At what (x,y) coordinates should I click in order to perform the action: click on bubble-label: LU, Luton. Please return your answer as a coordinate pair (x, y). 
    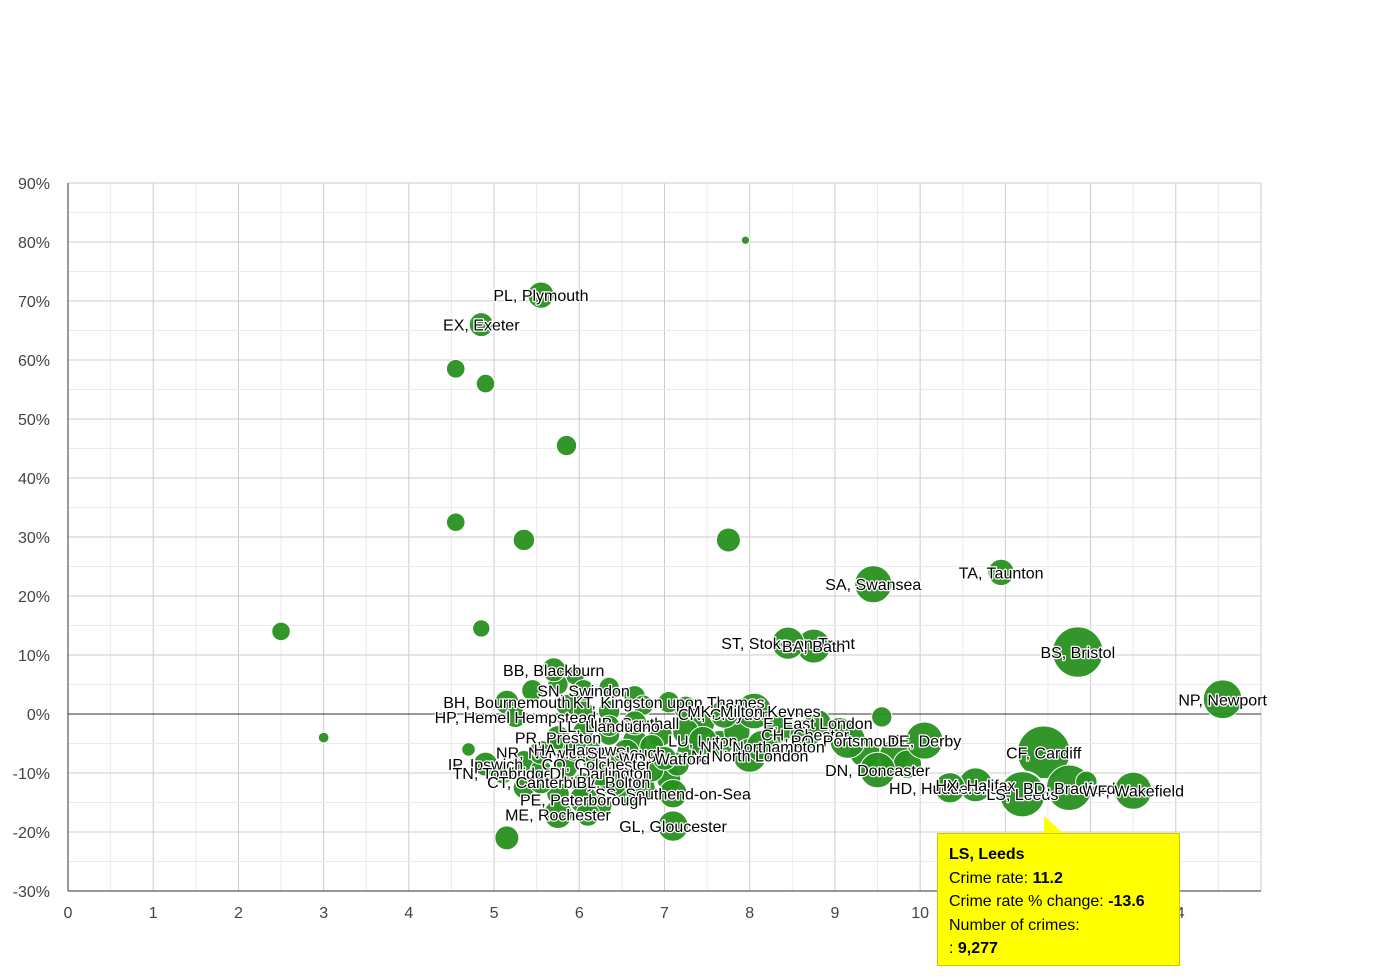
    Looking at the image, I should click on (702, 742).